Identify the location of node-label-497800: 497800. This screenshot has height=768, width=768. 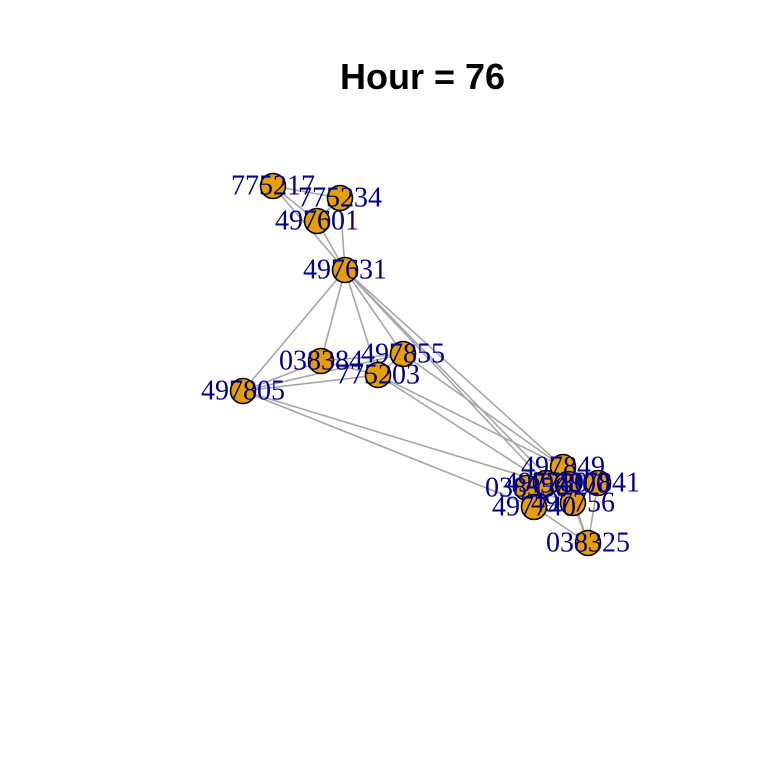
(568, 484).